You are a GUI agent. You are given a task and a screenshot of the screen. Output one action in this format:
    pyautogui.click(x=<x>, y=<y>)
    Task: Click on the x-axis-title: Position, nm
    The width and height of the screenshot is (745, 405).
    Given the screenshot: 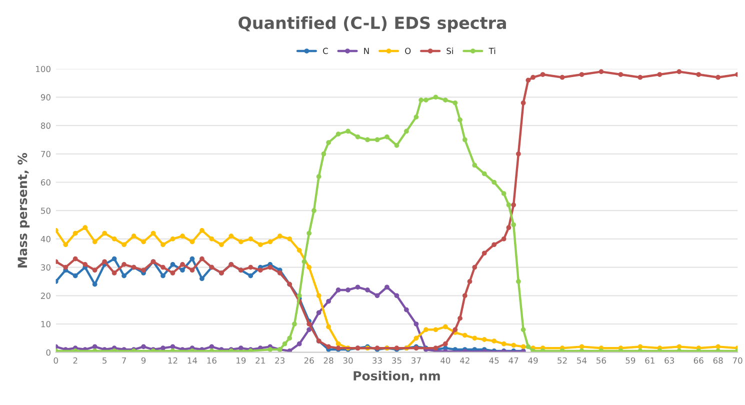 What is the action you would take?
    pyautogui.click(x=397, y=376)
    